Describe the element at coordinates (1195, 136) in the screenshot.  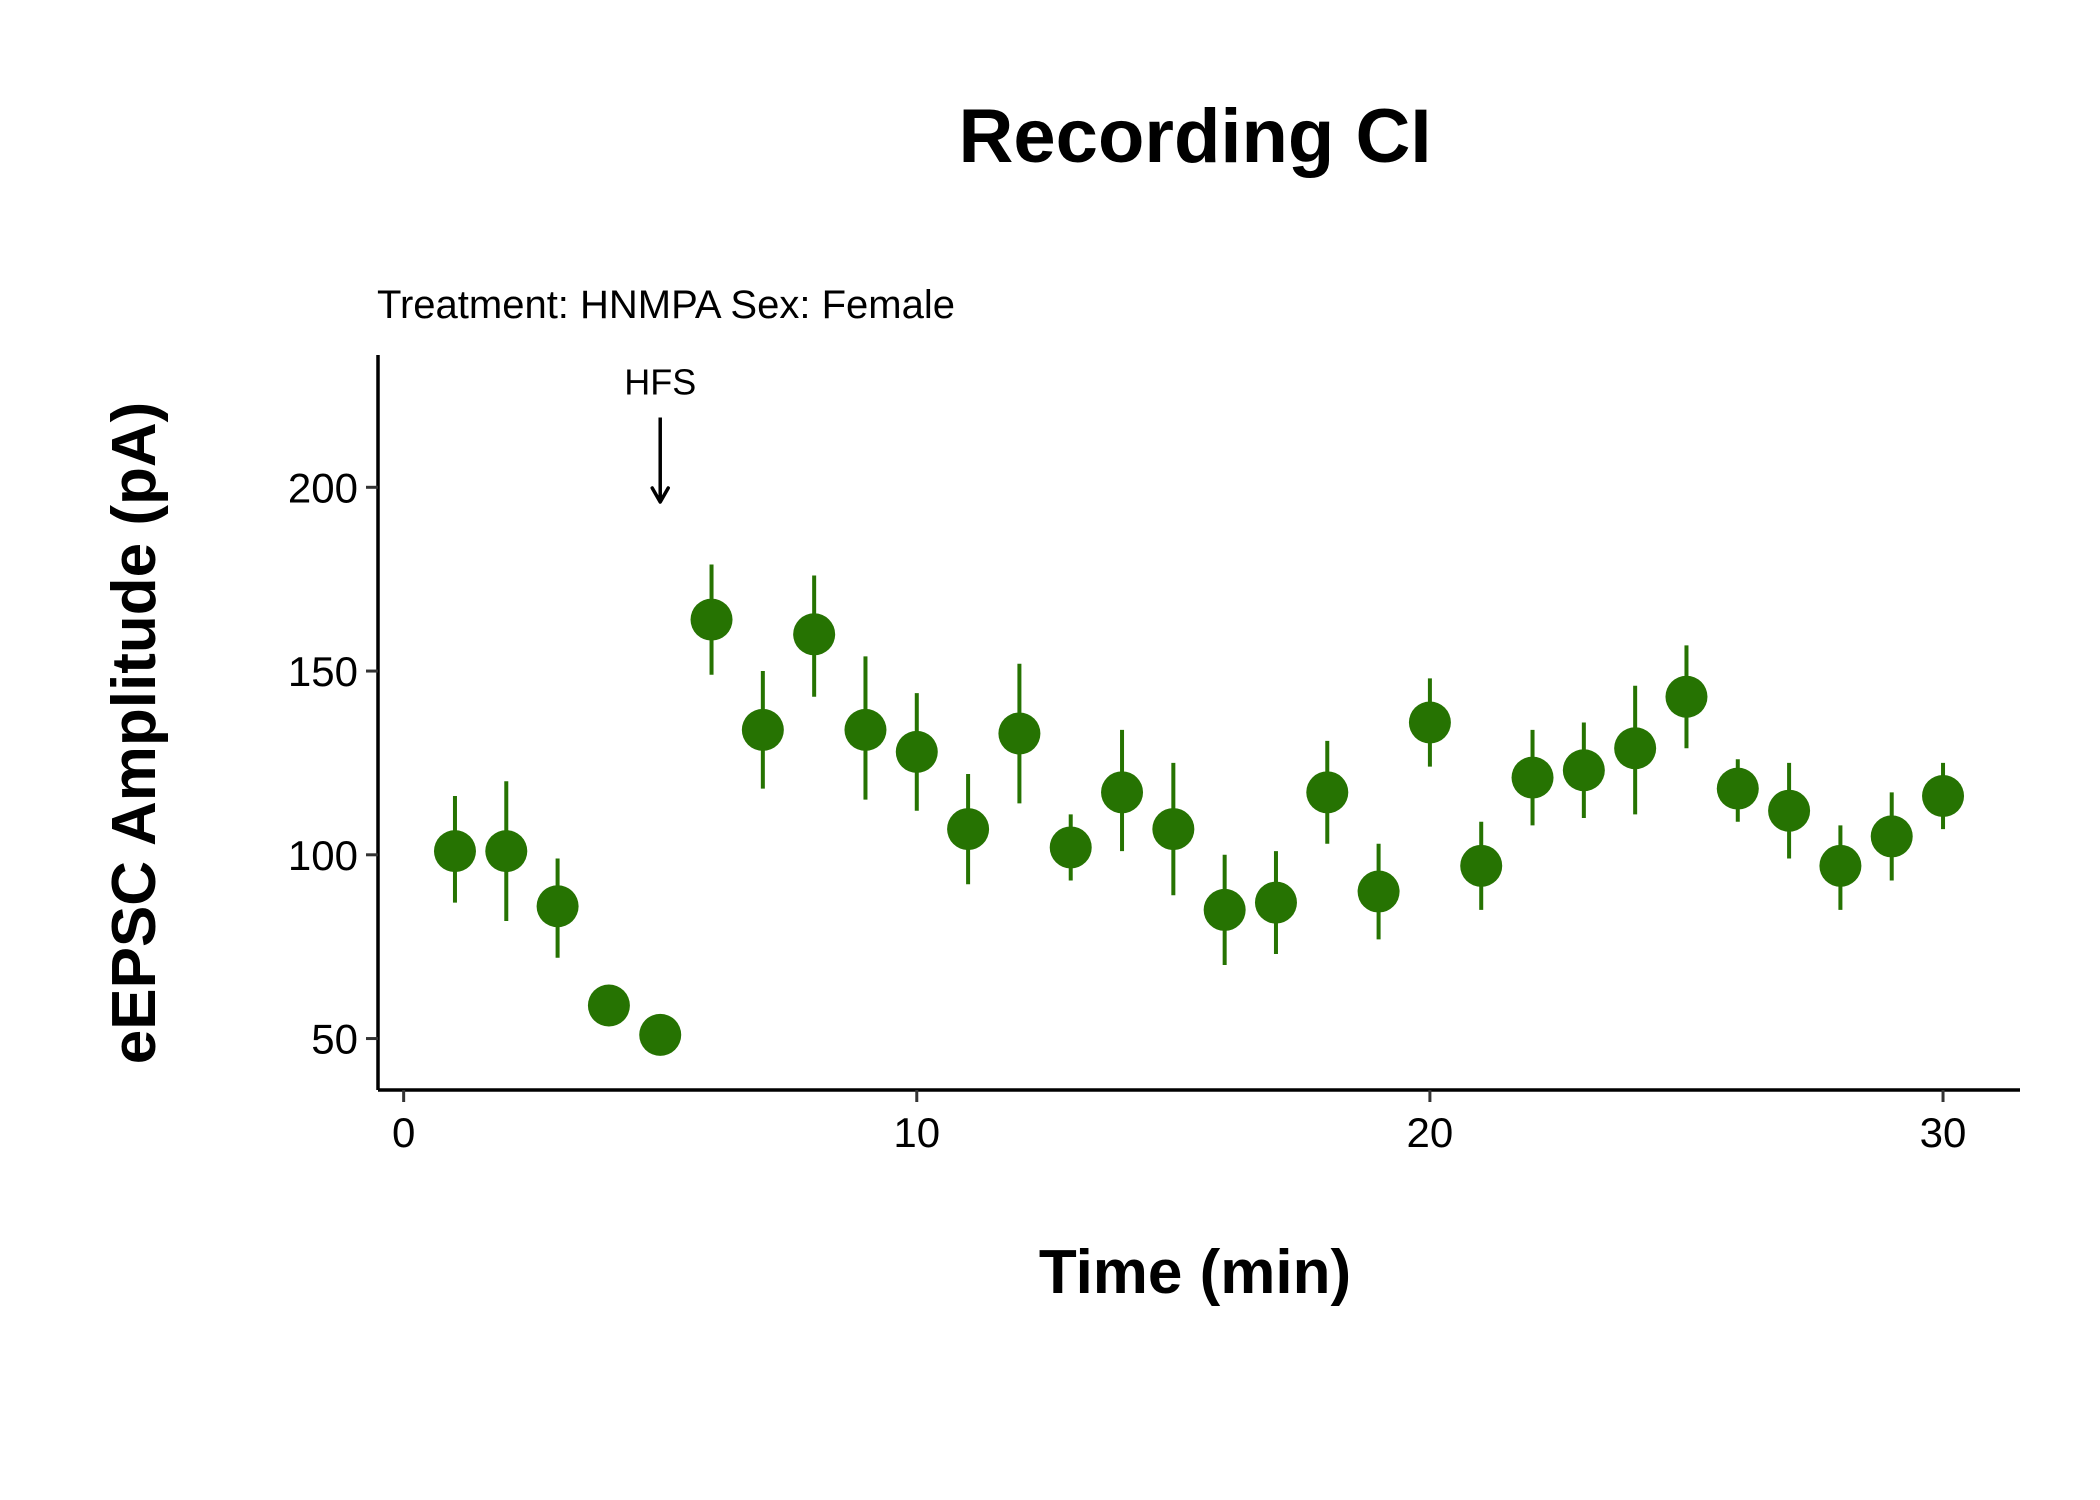
I see `chart-title: Recording CI` at that location.